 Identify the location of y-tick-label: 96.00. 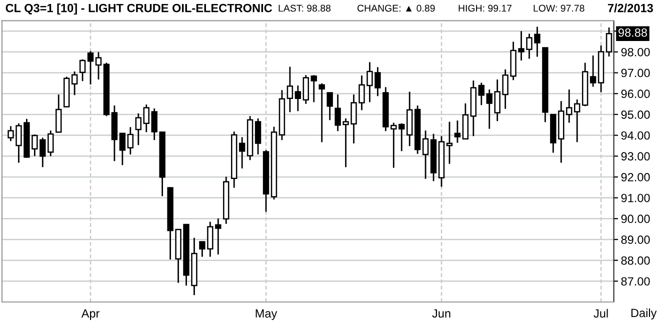
(635, 94).